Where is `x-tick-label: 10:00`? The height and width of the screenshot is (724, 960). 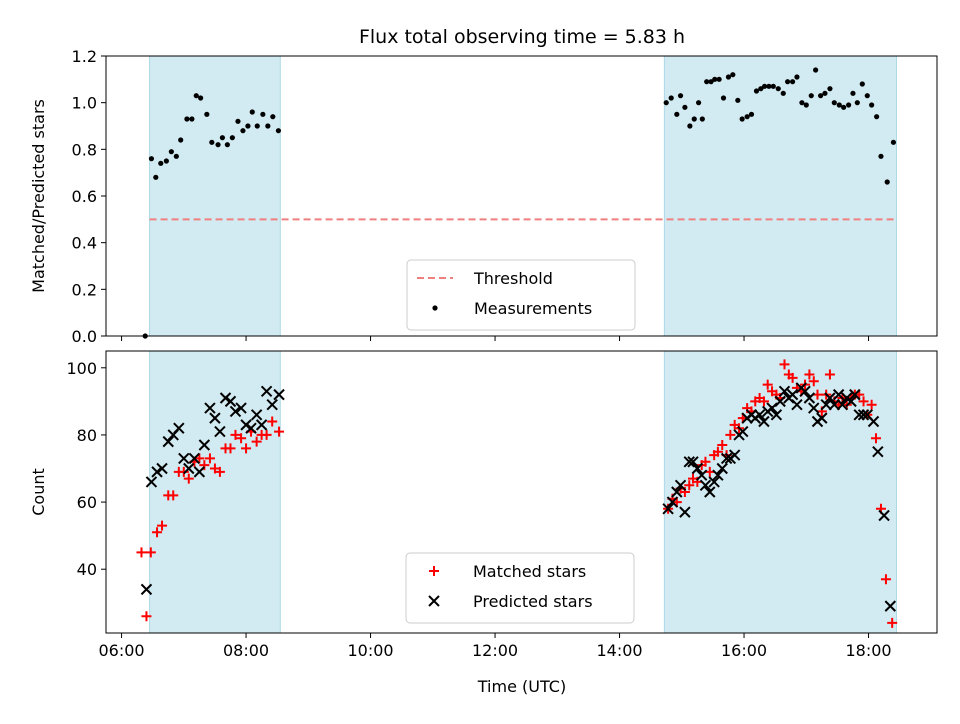
x-tick-label: 10:00 is located at coordinates (370, 650).